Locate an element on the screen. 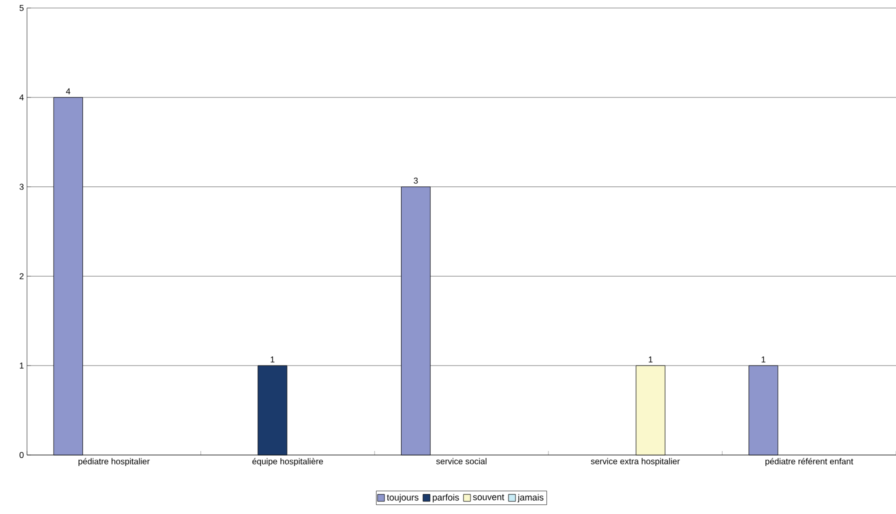  y-tick-label: 3 is located at coordinates (22, 187).